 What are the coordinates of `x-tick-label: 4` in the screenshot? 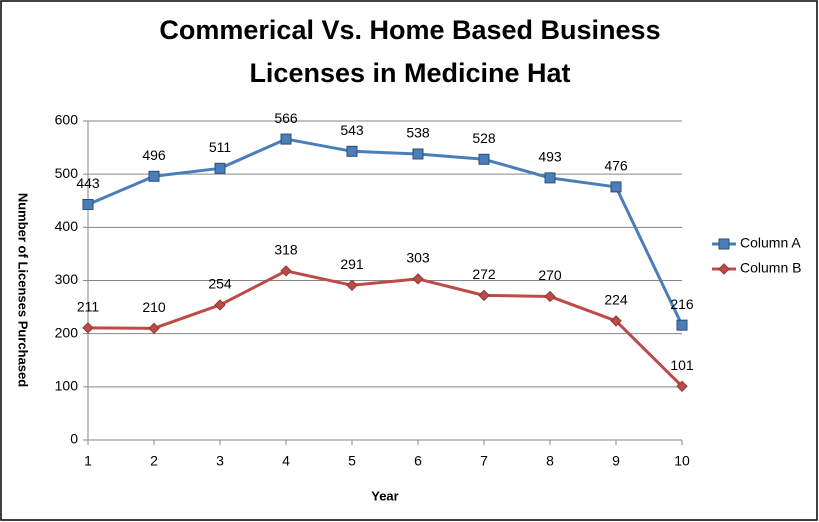 It's located at (286, 461).